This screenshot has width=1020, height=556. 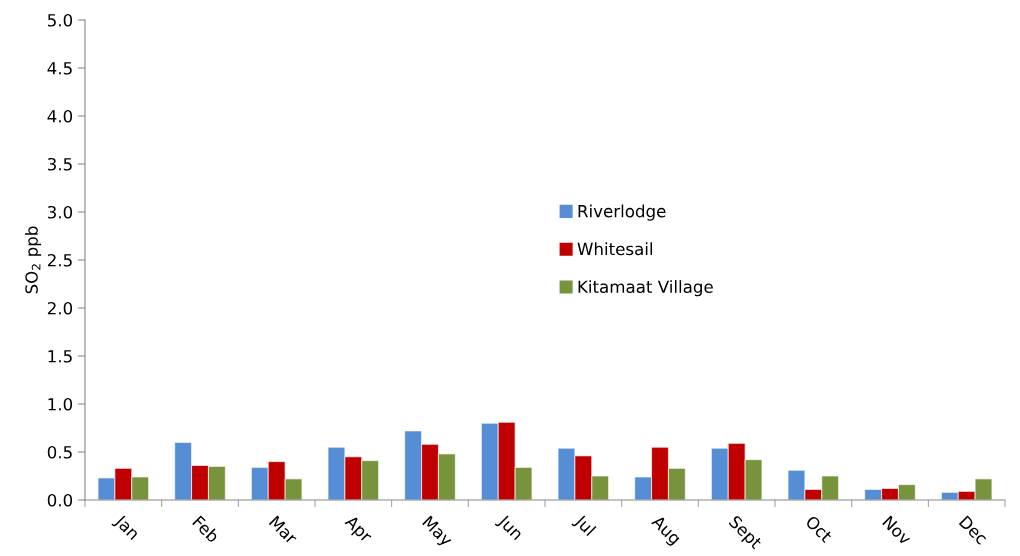 What do you see at coordinates (60, 404) in the screenshot?
I see `y-tick-label: 1.0` at bounding box center [60, 404].